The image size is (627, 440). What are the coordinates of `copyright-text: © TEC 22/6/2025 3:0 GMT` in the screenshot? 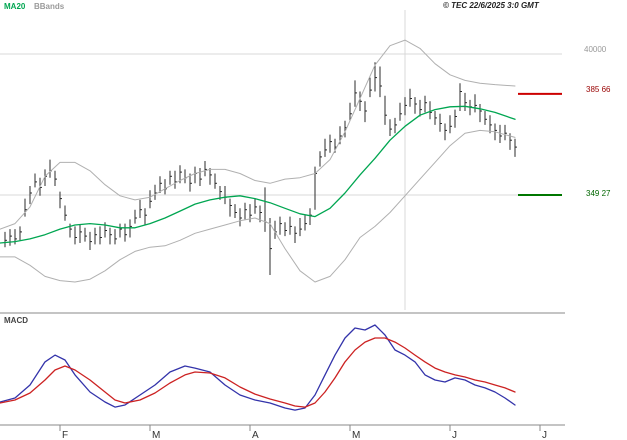 It's located at (491, 5).